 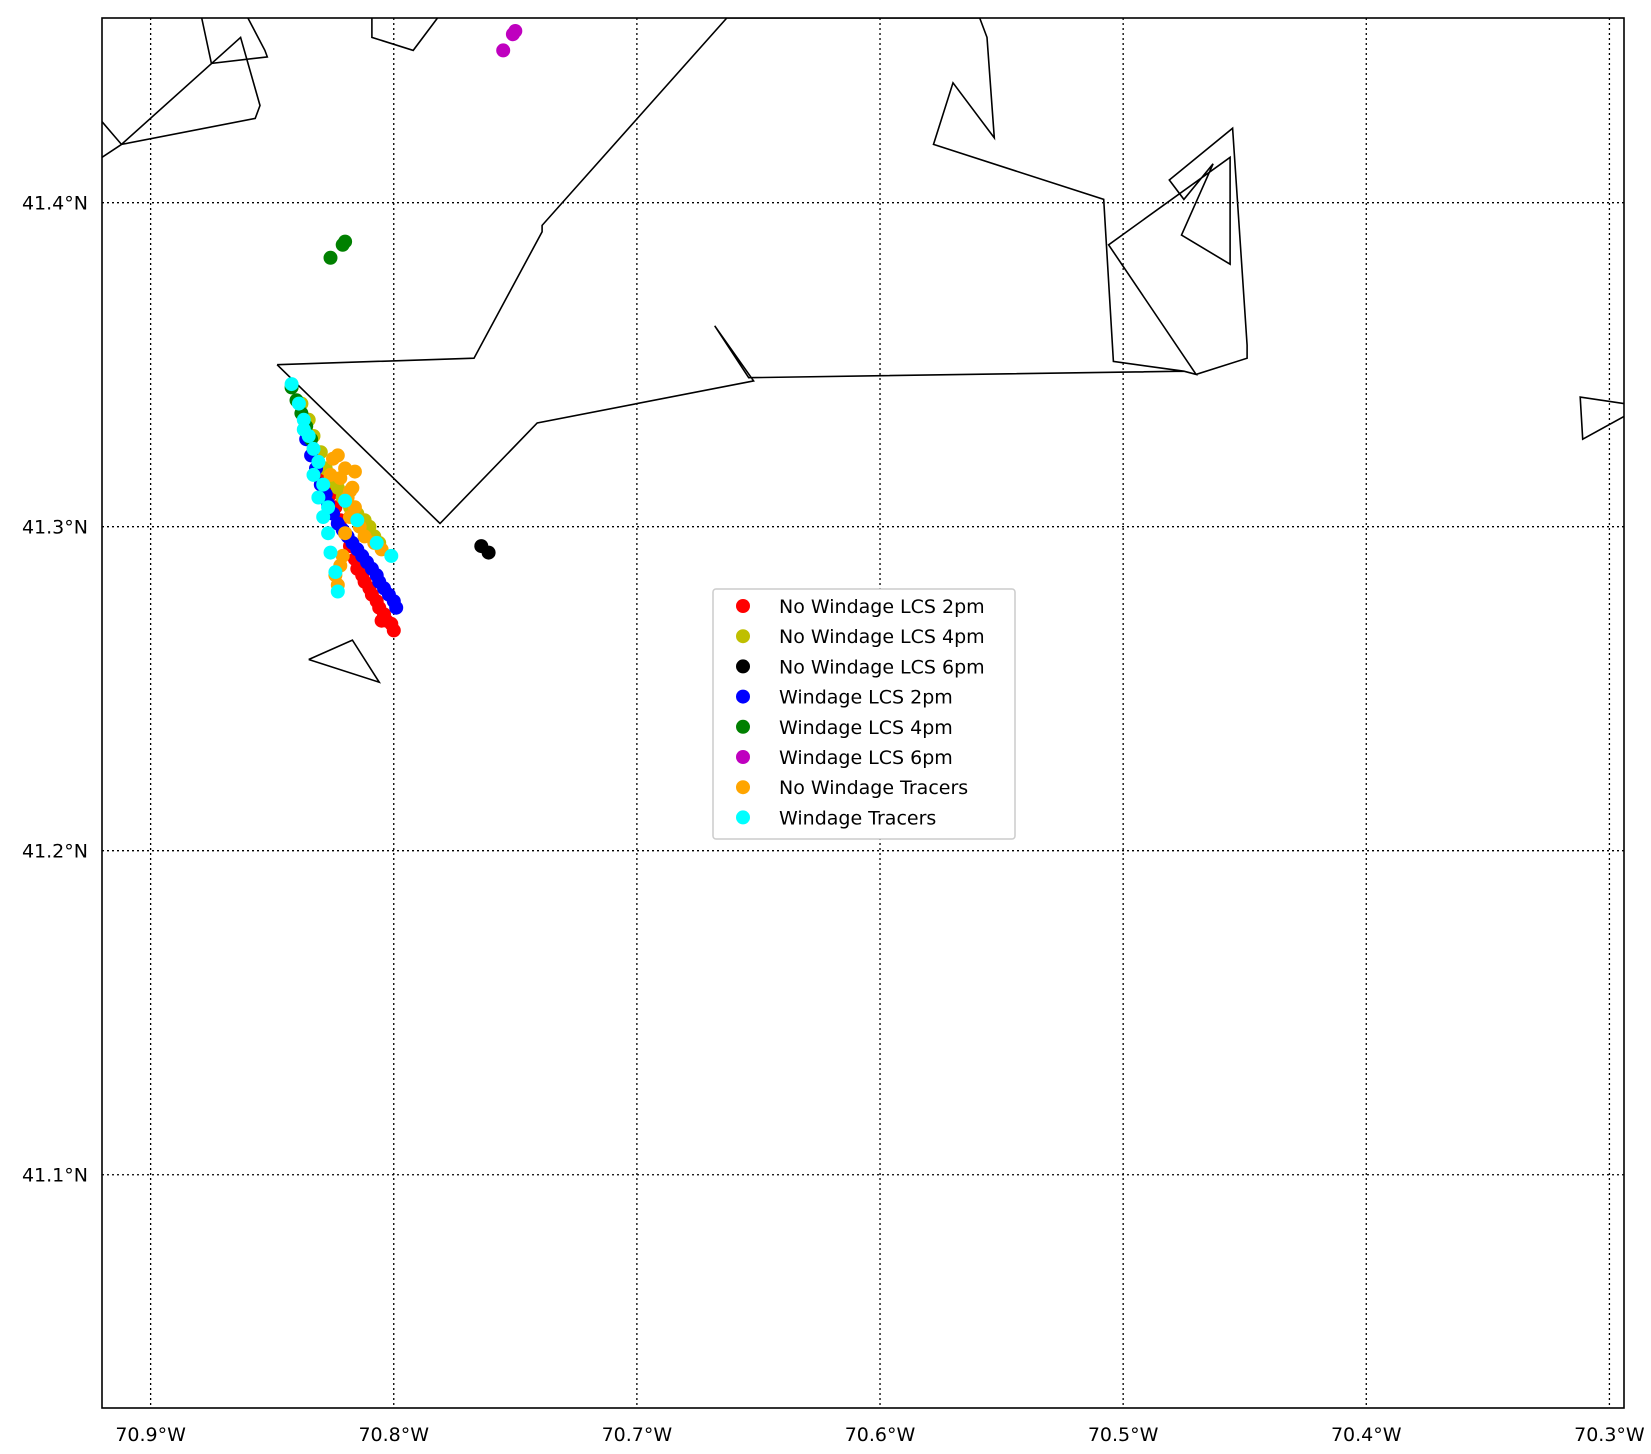 I want to click on x-tick-label-1: 70.8°W, so click(x=393, y=1435).